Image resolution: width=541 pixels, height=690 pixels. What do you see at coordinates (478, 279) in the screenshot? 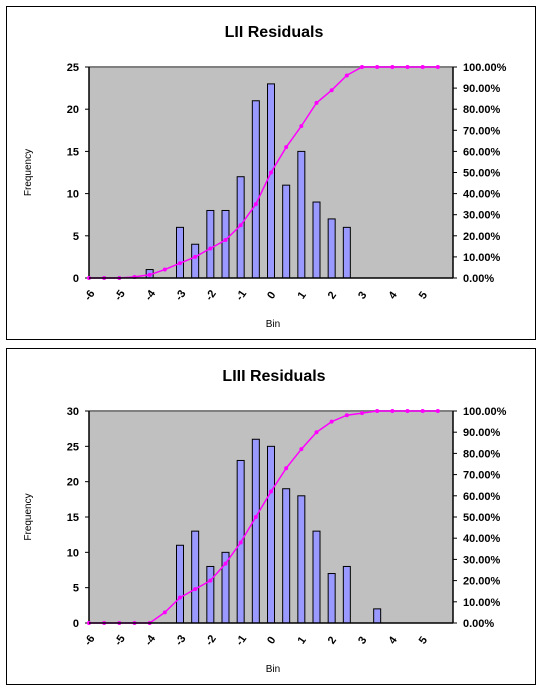
I see `y2-tick-label: 0.00%` at bounding box center [478, 279].